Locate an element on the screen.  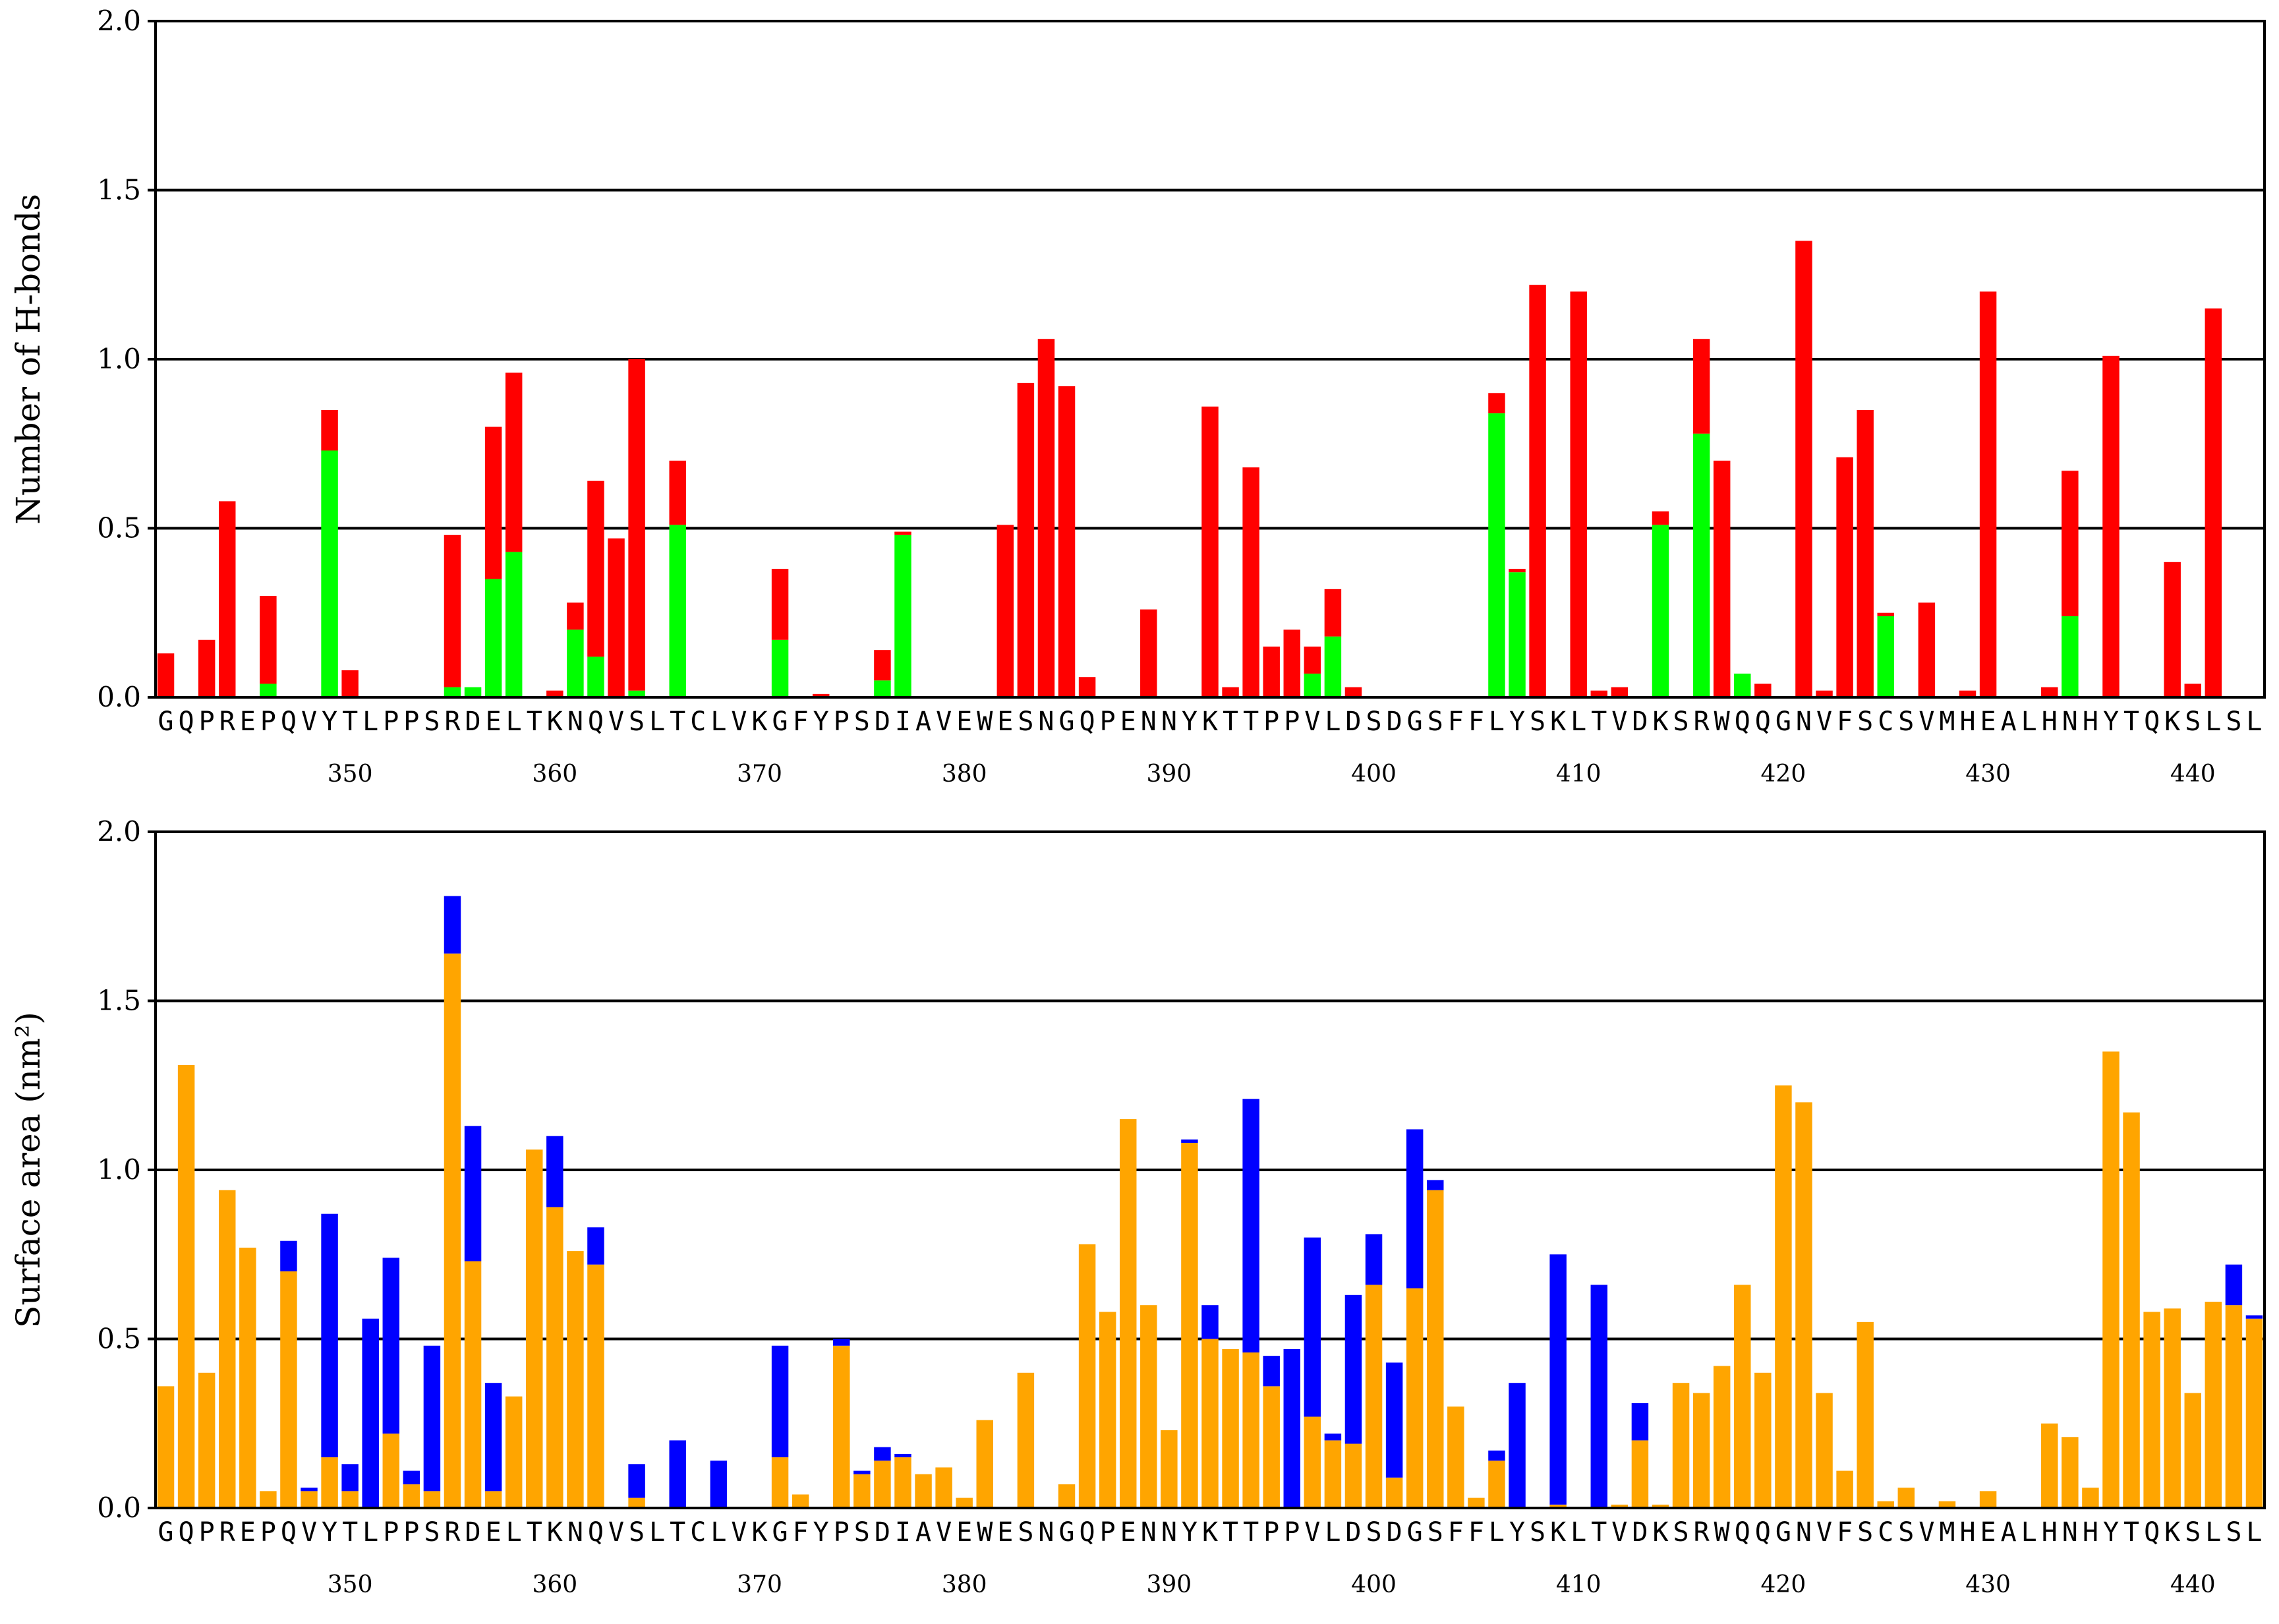
bar-hbonds-s1-r93 is located at coordinates (2070, 543).